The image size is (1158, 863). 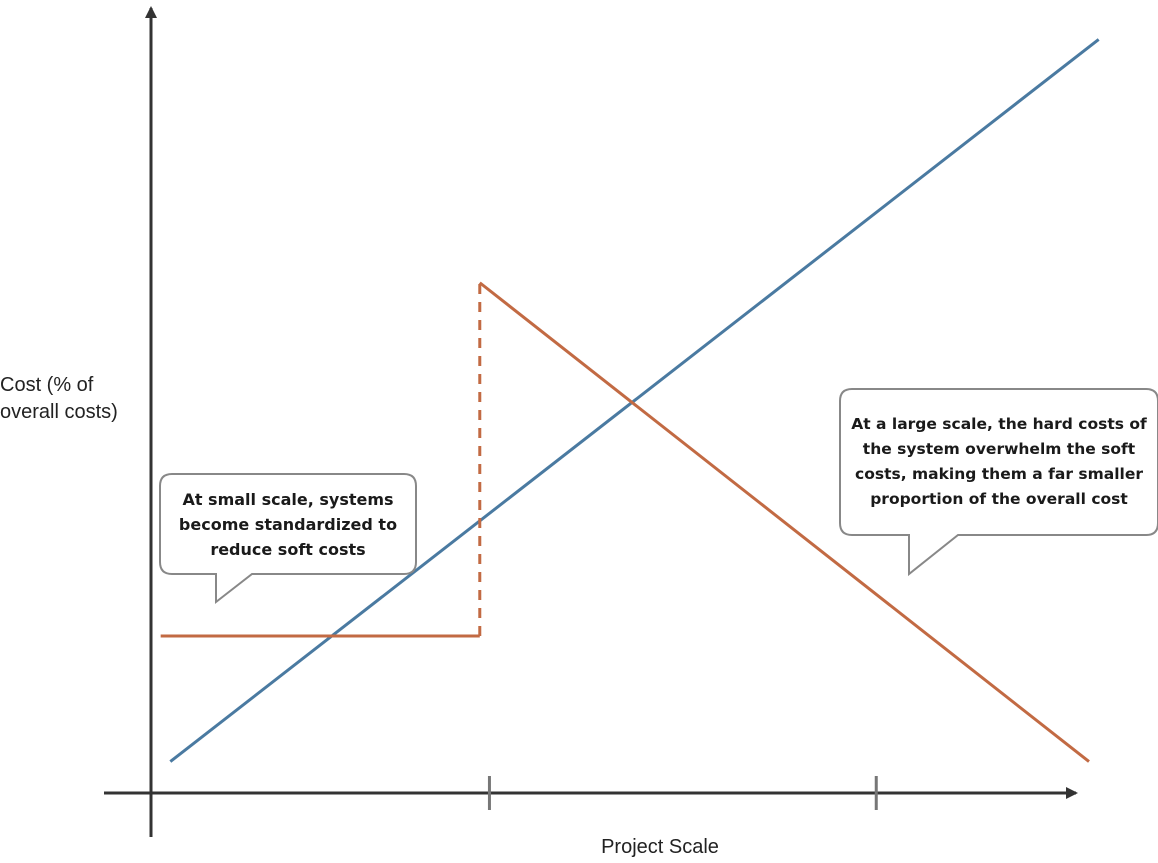 I want to click on callout-large-scale-bubble, so click(x=998, y=482).